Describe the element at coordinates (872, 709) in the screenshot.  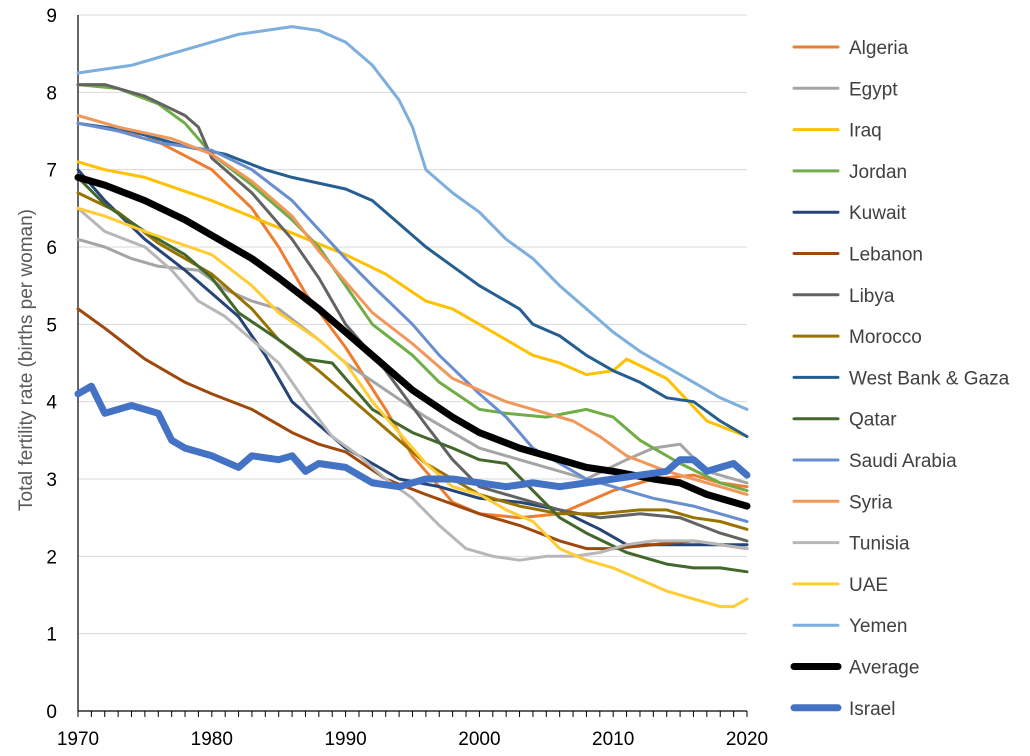
I see `legend-label-israel: Israel` at that location.